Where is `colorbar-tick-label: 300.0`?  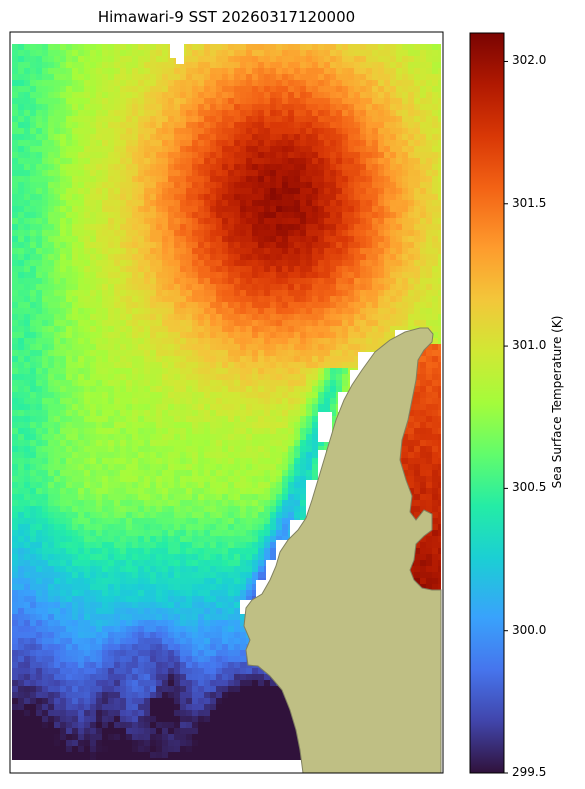 colorbar-tick-label: 300.0 is located at coordinates (529, 629).